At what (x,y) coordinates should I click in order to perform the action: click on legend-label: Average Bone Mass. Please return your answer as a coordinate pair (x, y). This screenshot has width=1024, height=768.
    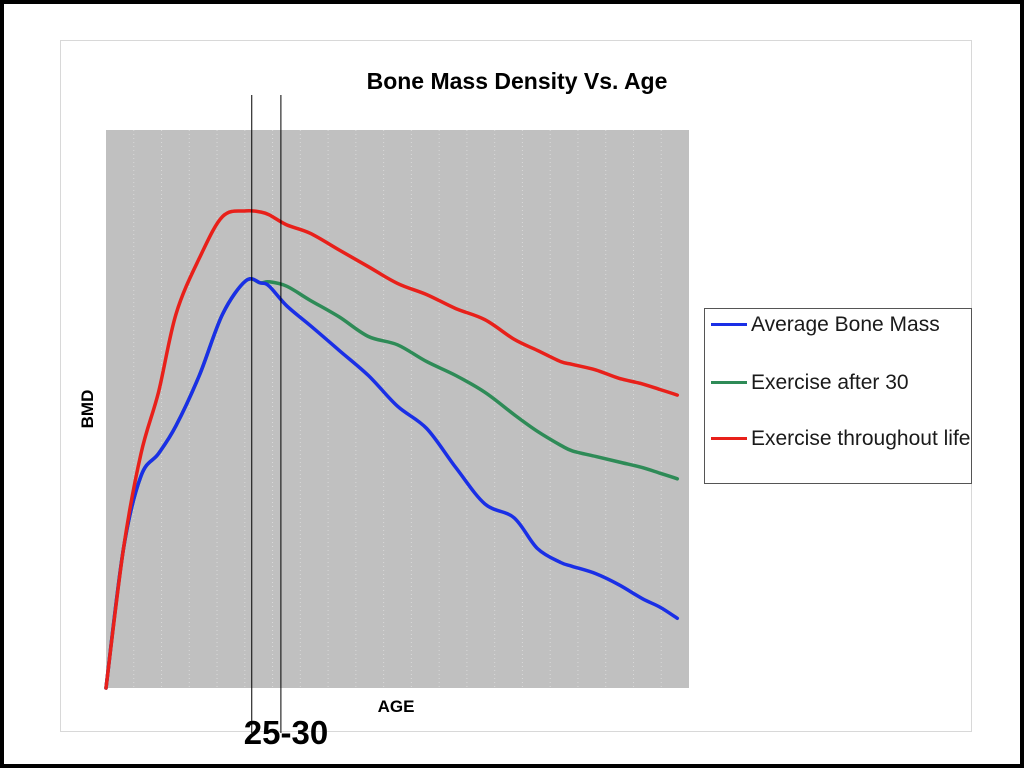
    Looking at the image, I should click on (845, 324).